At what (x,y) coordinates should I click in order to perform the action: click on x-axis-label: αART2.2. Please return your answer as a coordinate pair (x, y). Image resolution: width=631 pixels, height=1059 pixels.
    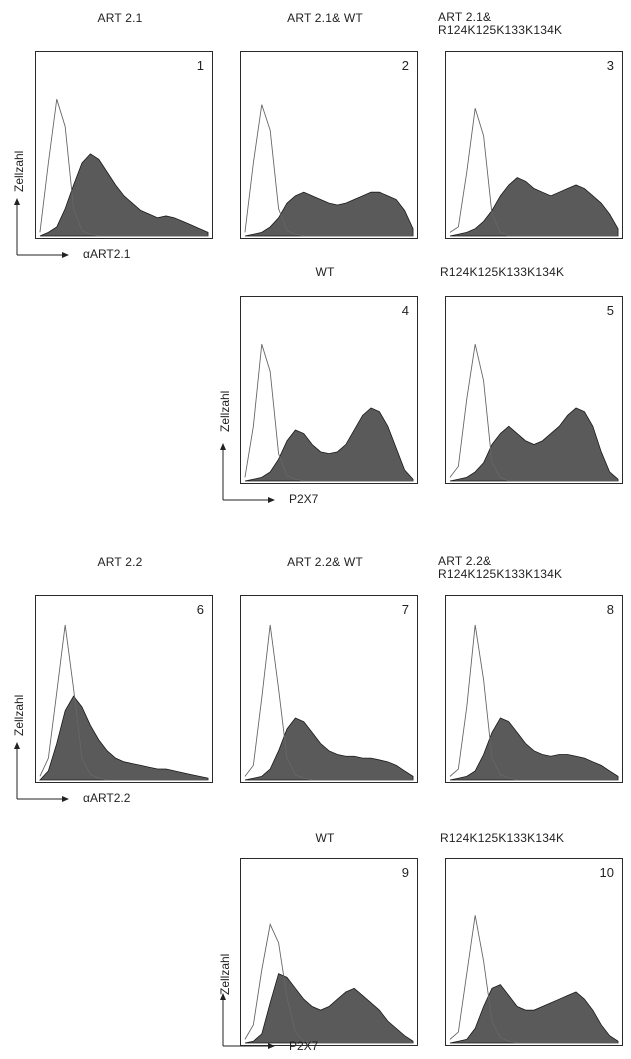
    Looking at the image, I should click on (107, 798).